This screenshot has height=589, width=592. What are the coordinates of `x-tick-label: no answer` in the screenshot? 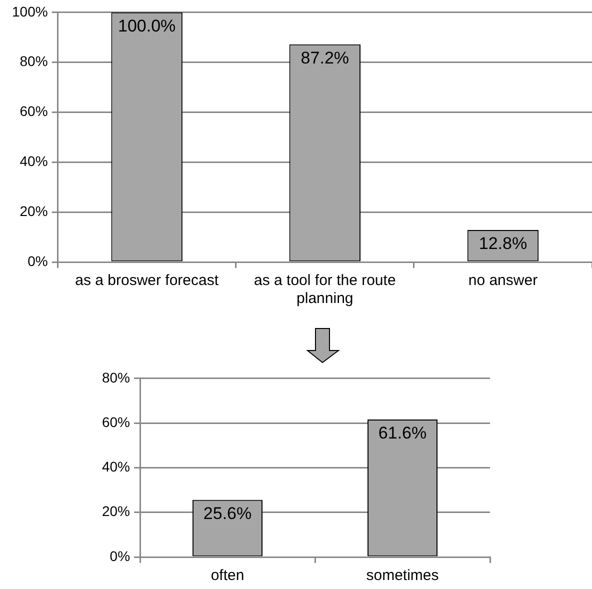 It's located at (503, 281).